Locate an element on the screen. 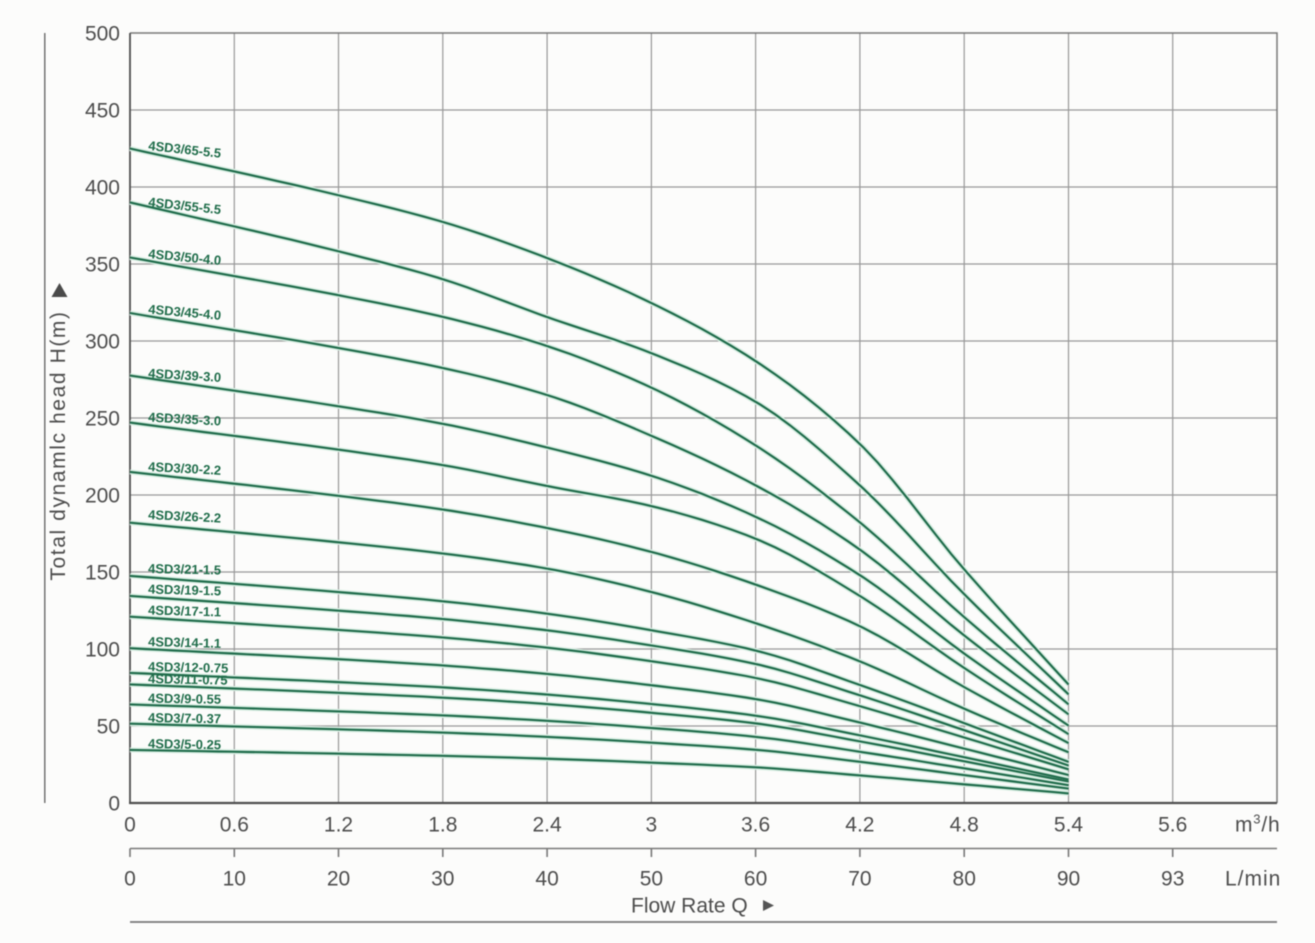  svg-text: 4SD3/11-0.75 is located at coordinates (188, 679).